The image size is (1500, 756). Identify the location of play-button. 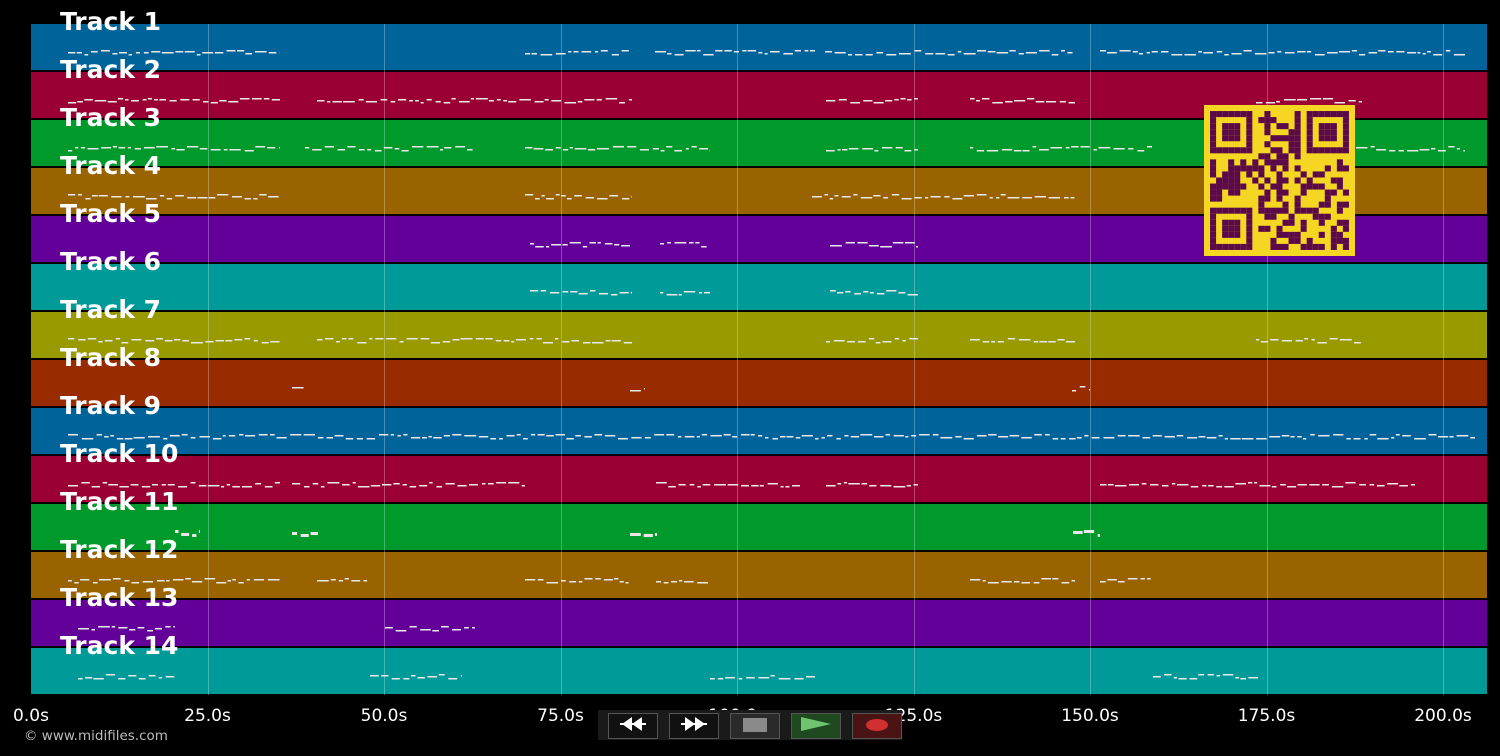
(816, 726).